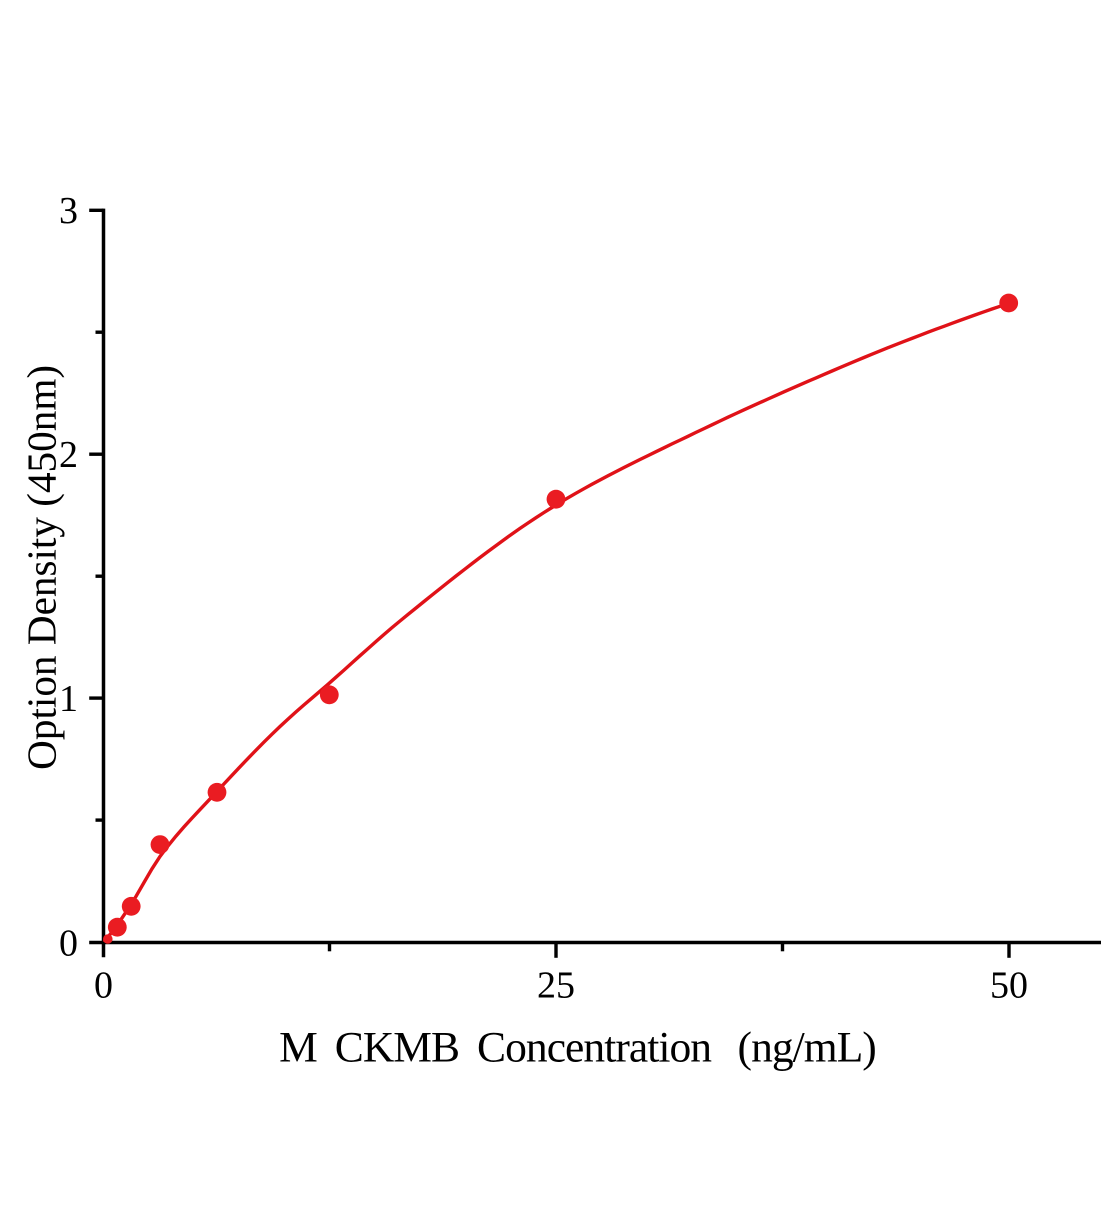 The image size is (1104, 1205). What do you see at coordinates (577, 1048) in the screenshot?
I see `svg-text: M CKMB Concentration (ng/mL)` at bounding box center [577, 1048].